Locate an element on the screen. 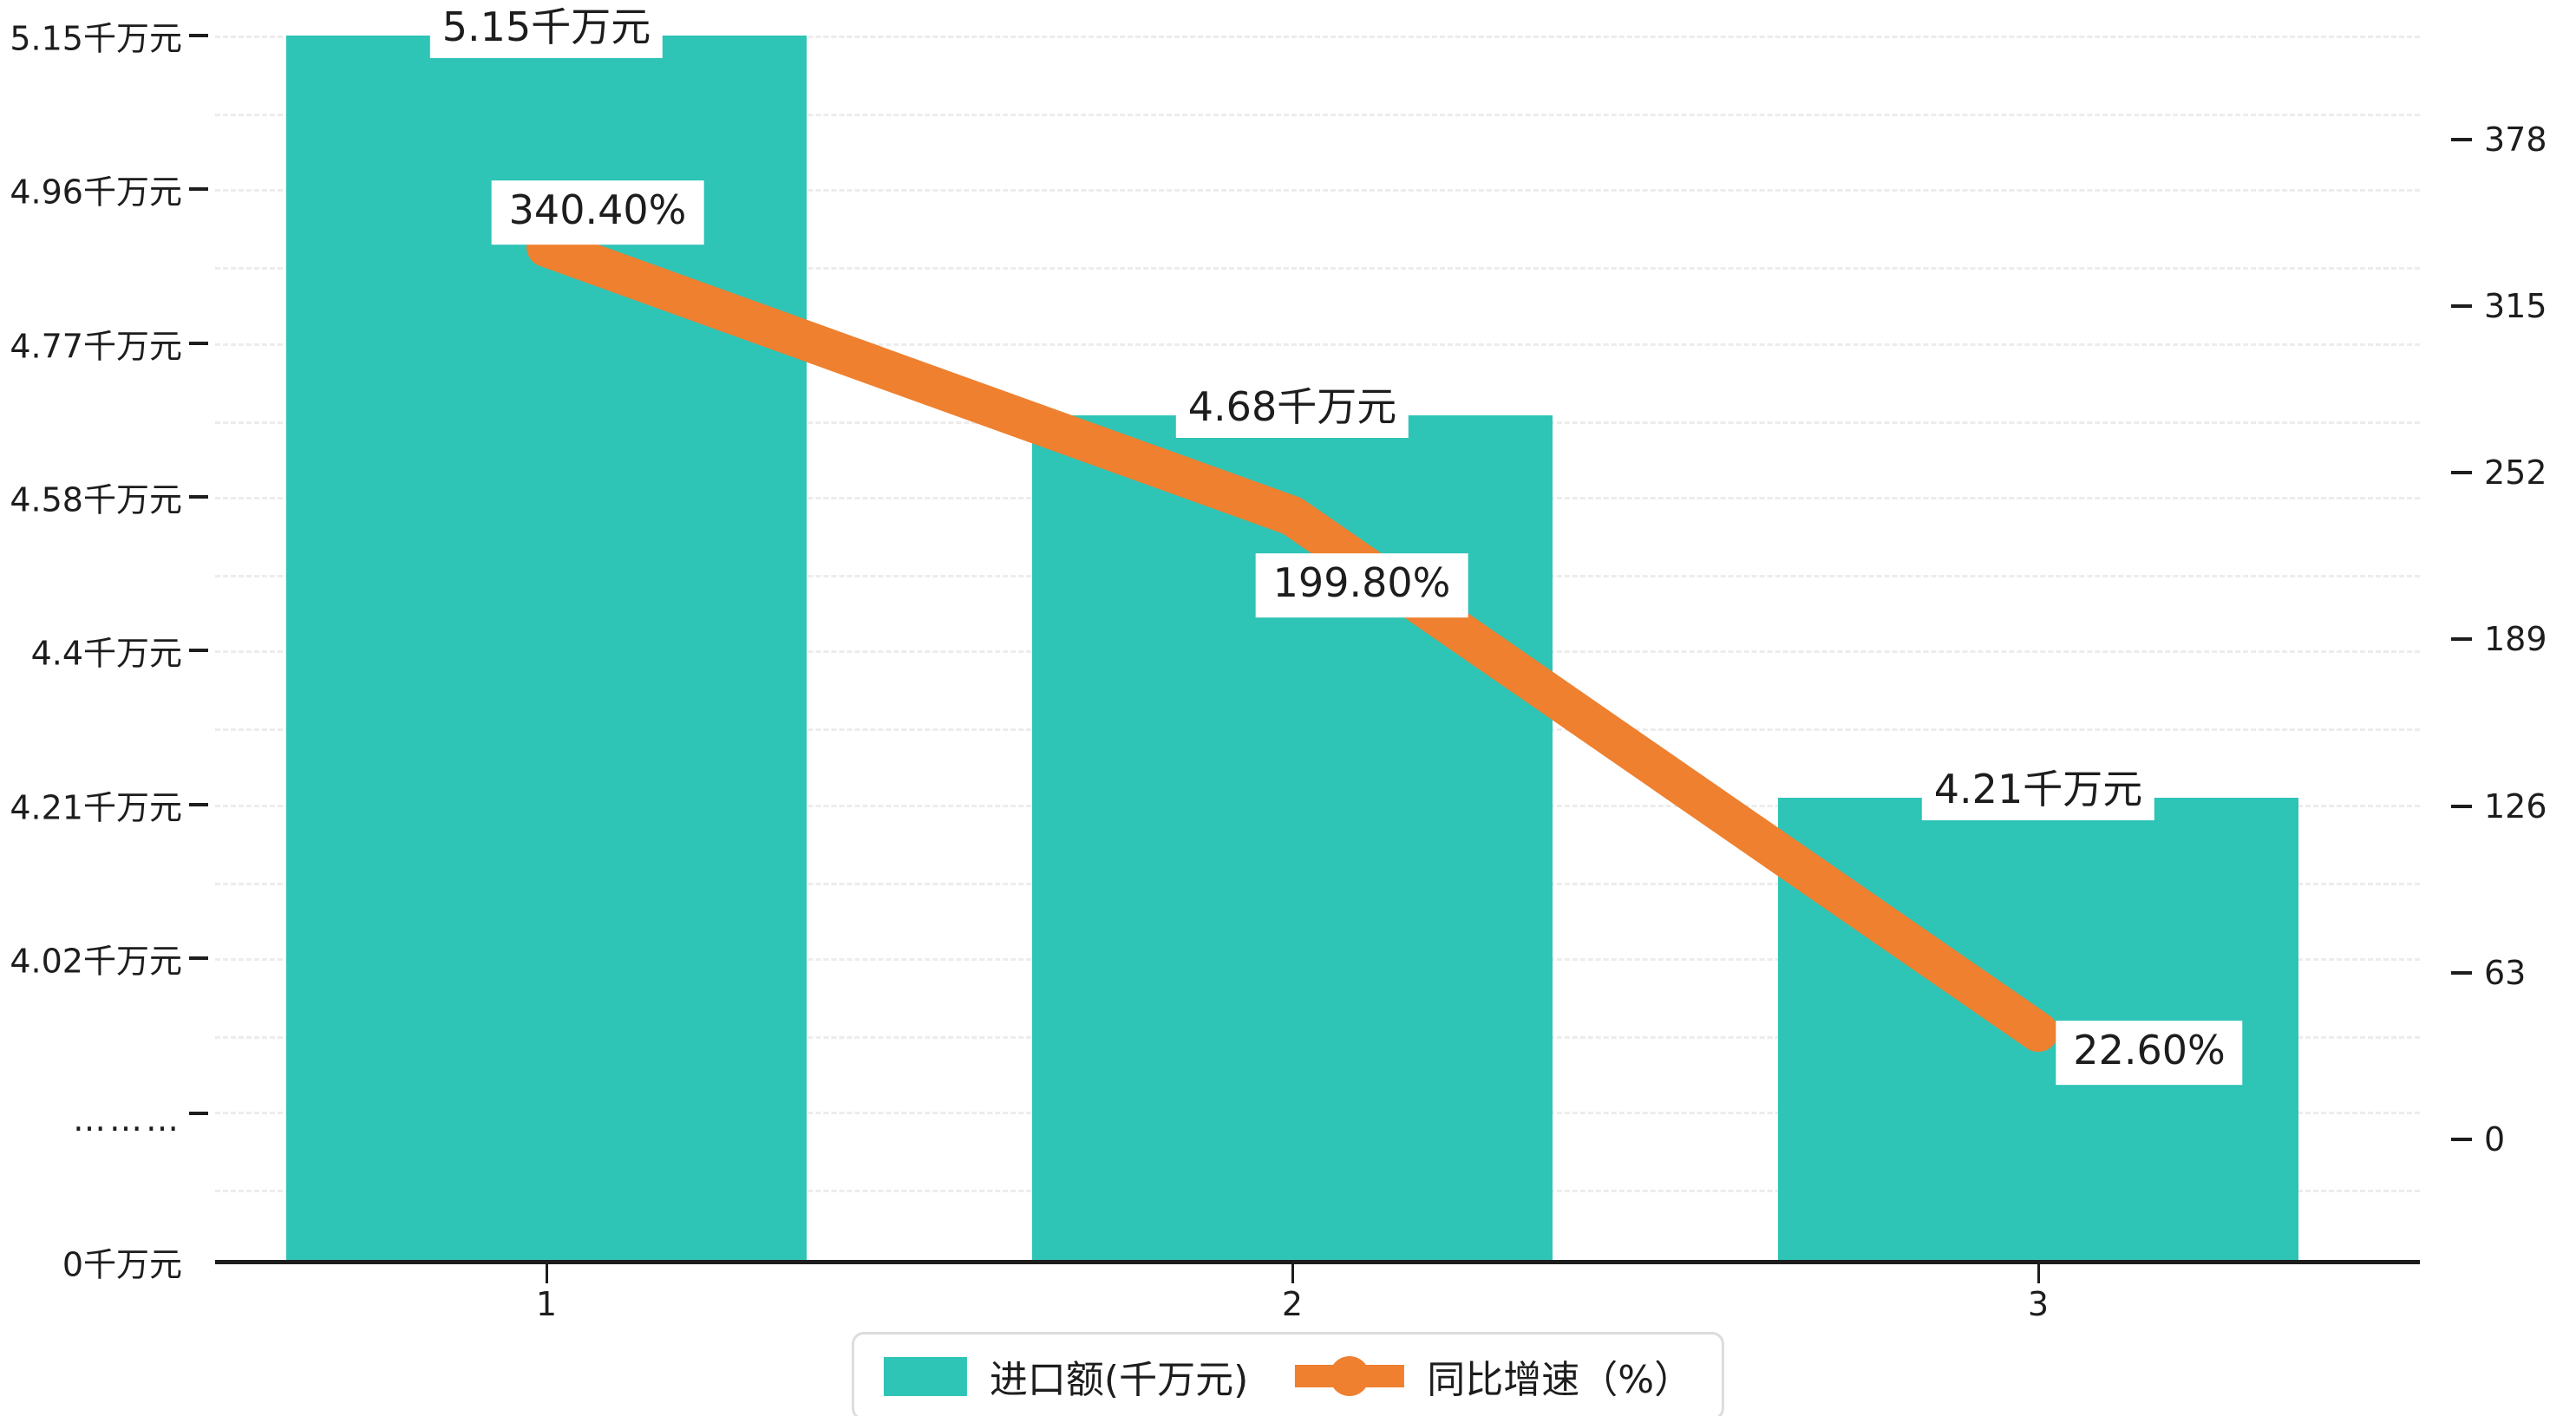 The image size is (2576, 1416). legend-line-dot-swatch-icon is located at coordinates (1350, 1376).